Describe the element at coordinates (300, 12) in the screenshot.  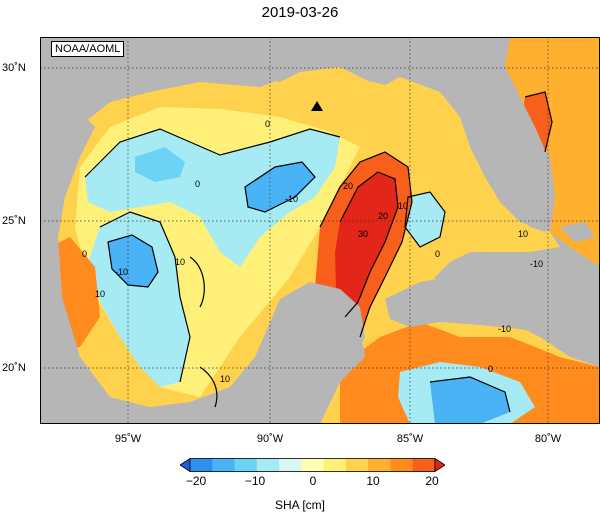
I see `map-title: 2019-03-26` at that location.